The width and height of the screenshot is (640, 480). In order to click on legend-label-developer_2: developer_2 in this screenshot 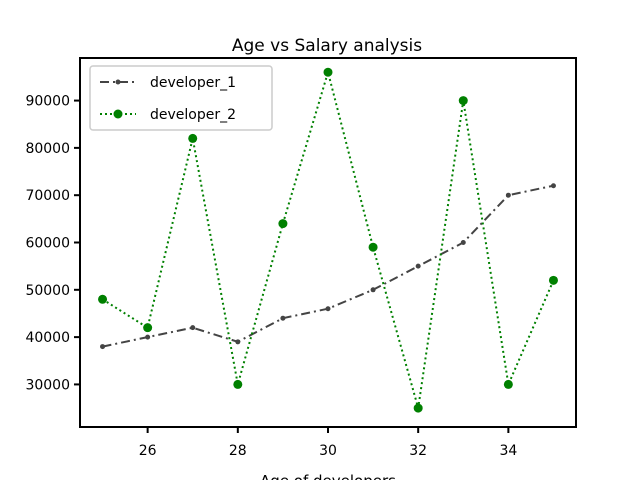, I will do `click(193, 115)`.